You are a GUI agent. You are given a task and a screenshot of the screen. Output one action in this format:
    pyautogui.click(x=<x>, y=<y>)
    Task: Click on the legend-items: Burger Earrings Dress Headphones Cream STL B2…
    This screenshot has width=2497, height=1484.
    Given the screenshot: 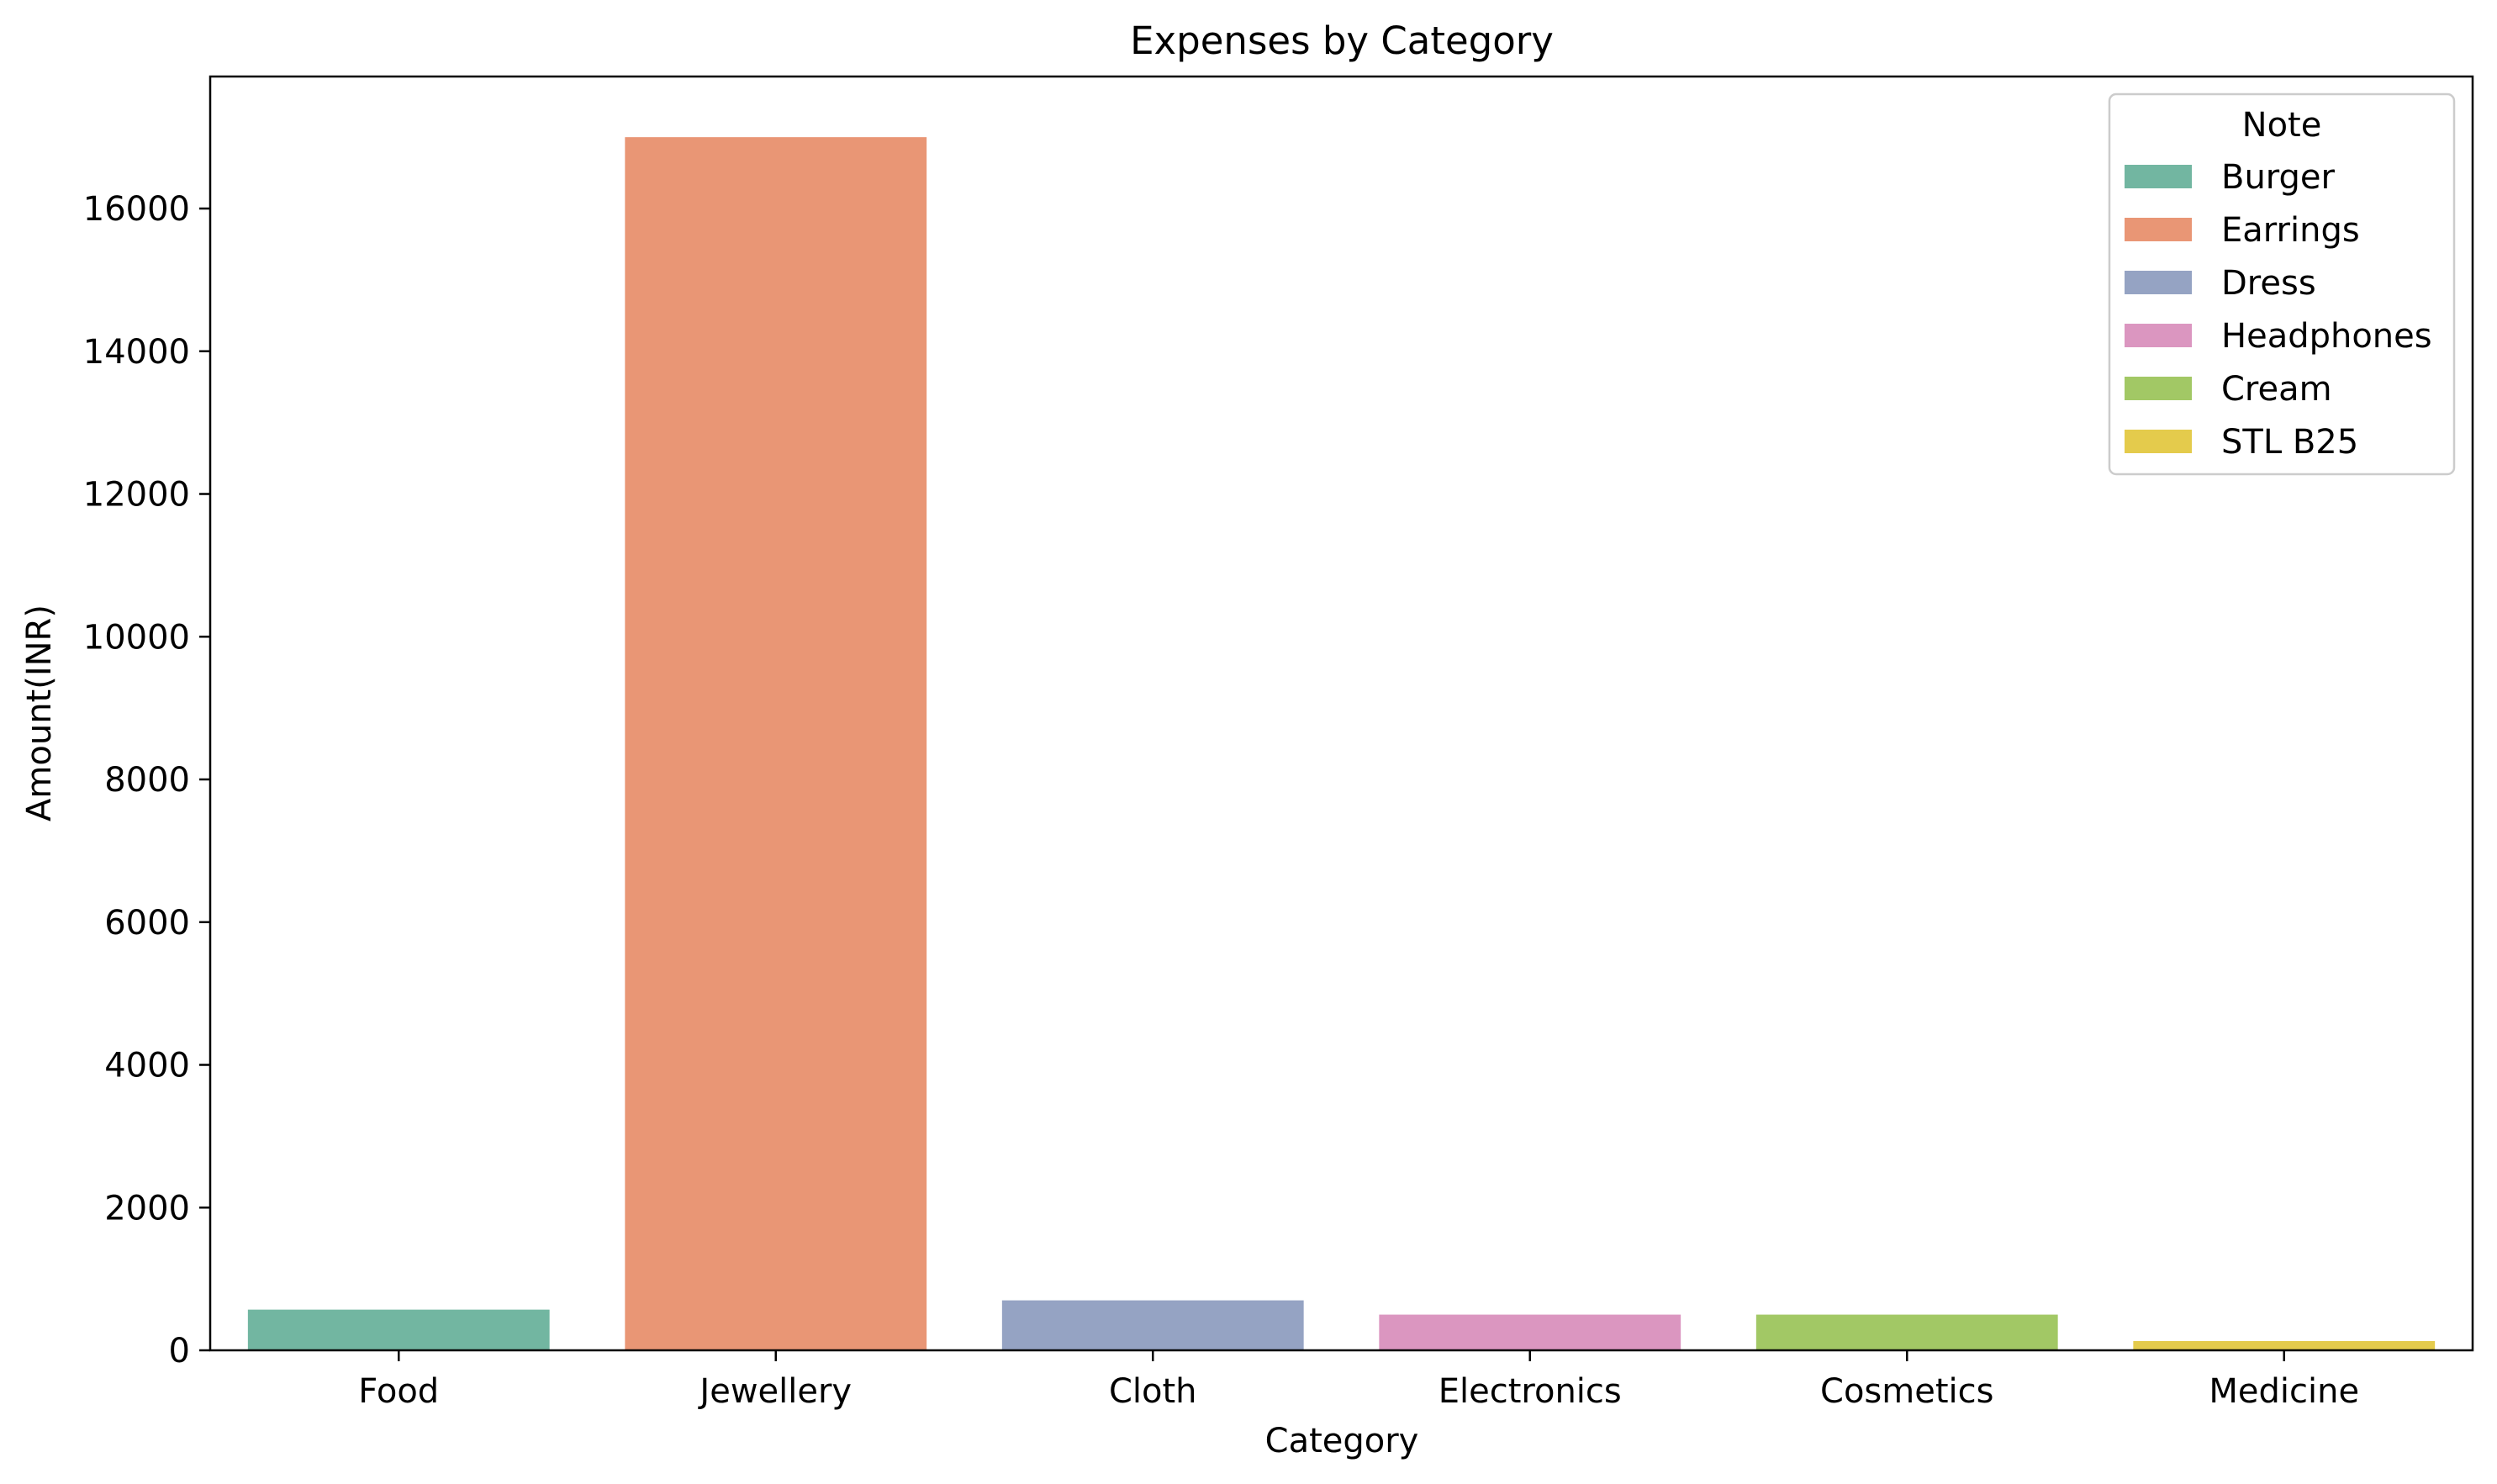 What is the action you would take?
    pyautogui.click(x=2278, y=310)
    